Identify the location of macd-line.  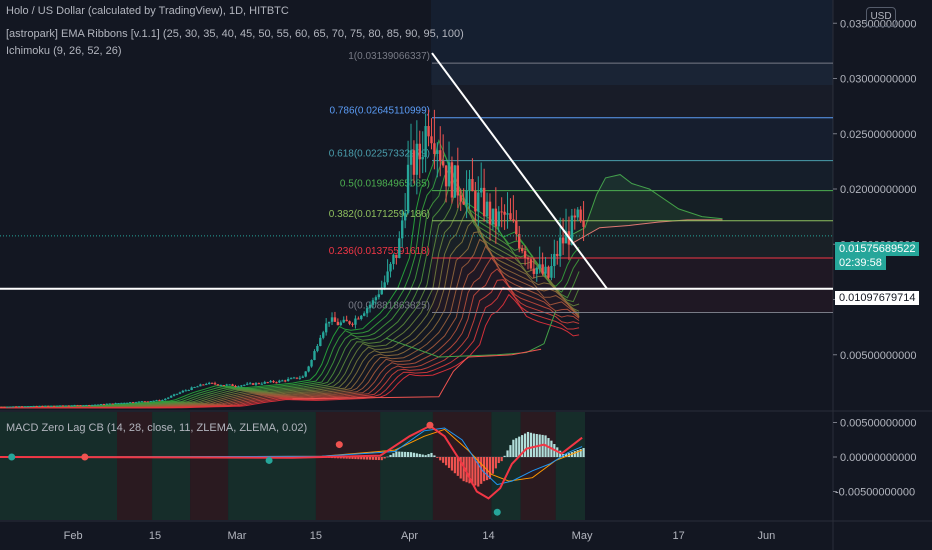
(291, 462).